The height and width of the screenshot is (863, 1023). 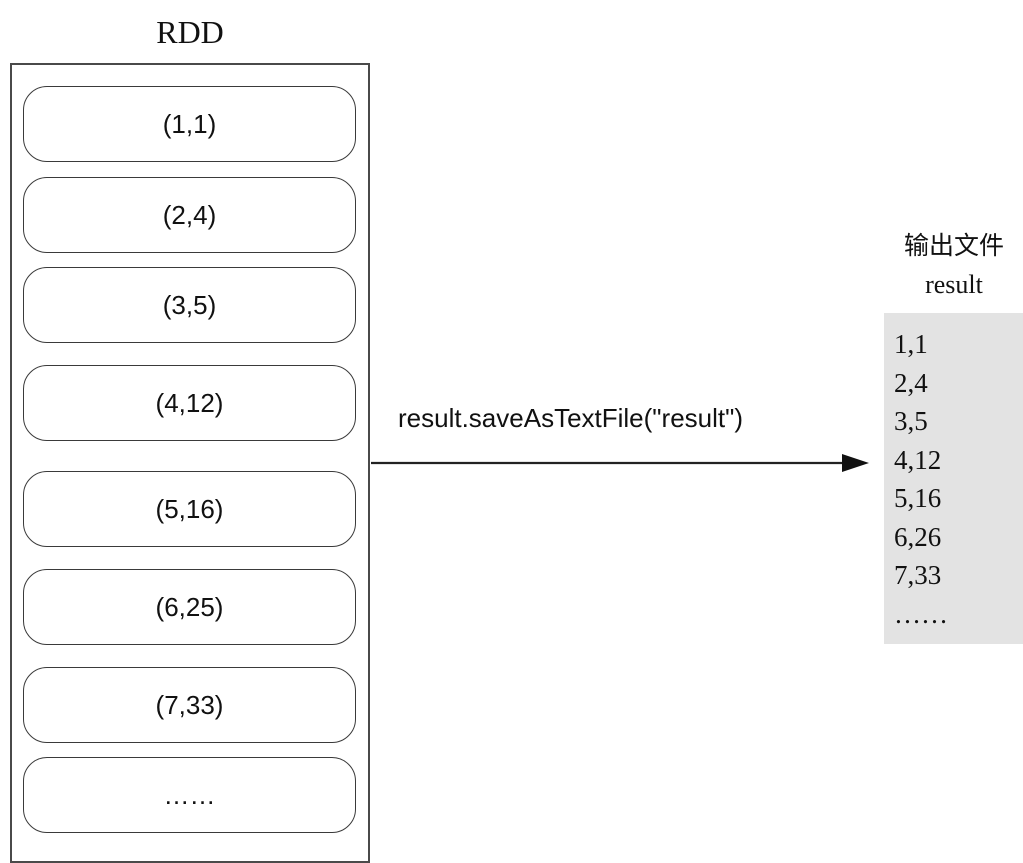 I want to click on output-filename: result, so click(x=954, y=284).